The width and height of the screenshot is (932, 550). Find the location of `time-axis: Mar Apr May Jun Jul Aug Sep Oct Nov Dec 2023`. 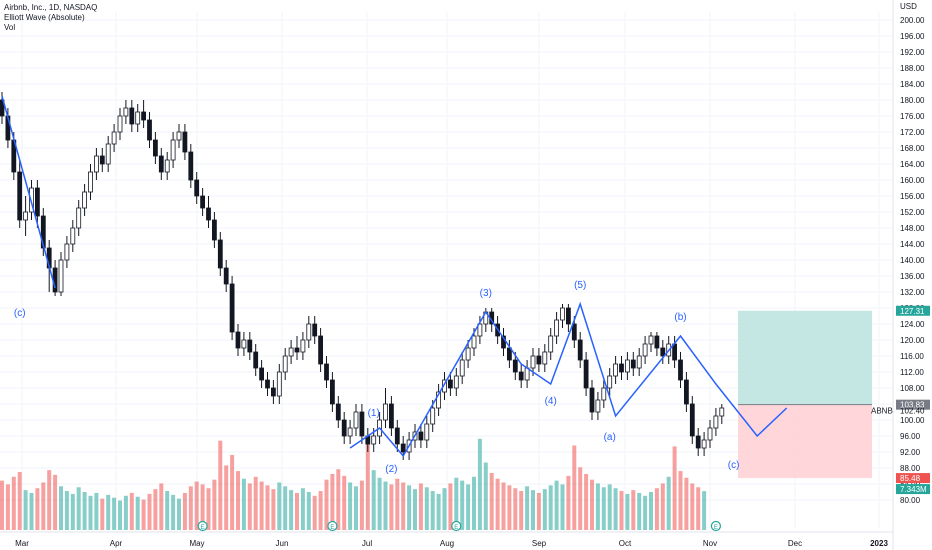

time-axis: Mar Apr May Jun Jul Aug Sep Oct Nov Dec 2023 is located at coordinates (451, 543).